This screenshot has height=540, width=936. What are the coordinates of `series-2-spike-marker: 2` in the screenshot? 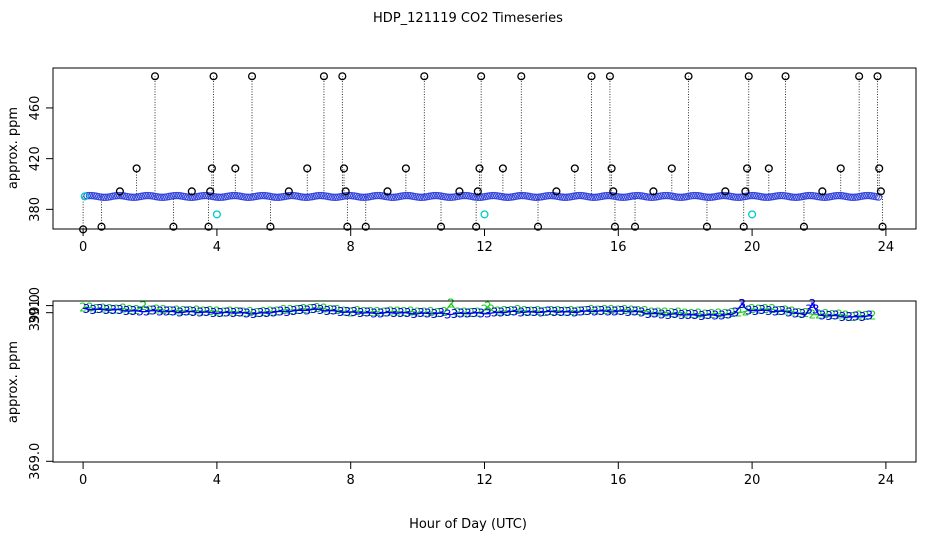 It's located at (451, 303).